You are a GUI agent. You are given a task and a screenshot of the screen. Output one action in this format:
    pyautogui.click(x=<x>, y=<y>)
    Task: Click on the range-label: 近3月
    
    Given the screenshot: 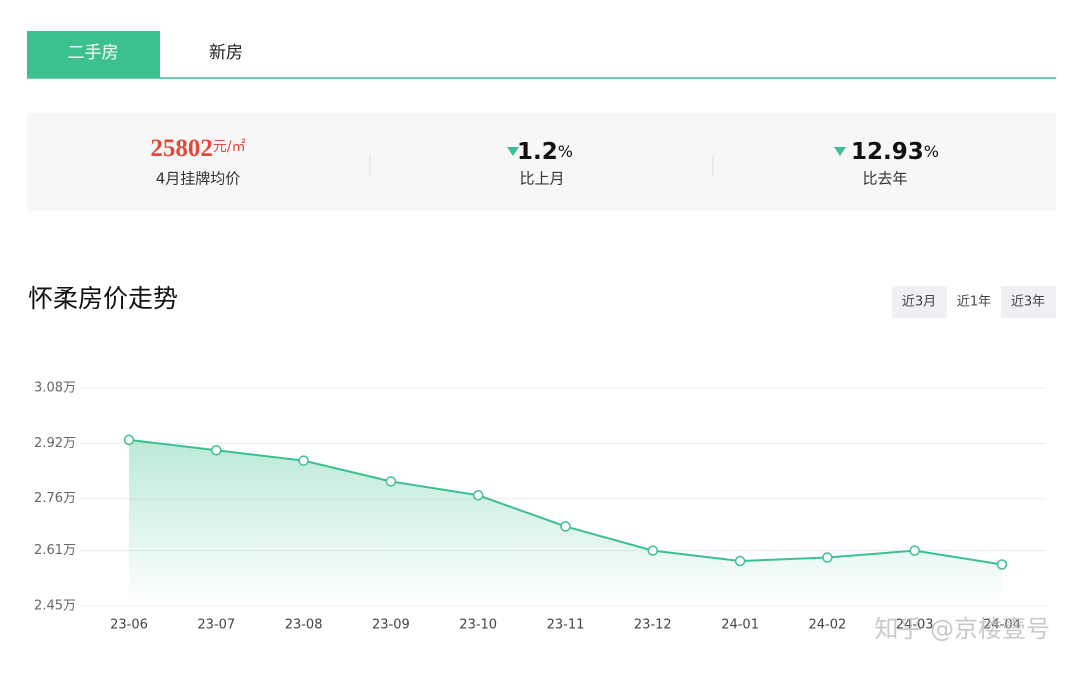 What is the action you would take?
    pyautogui.click(x=919, y=302)
    